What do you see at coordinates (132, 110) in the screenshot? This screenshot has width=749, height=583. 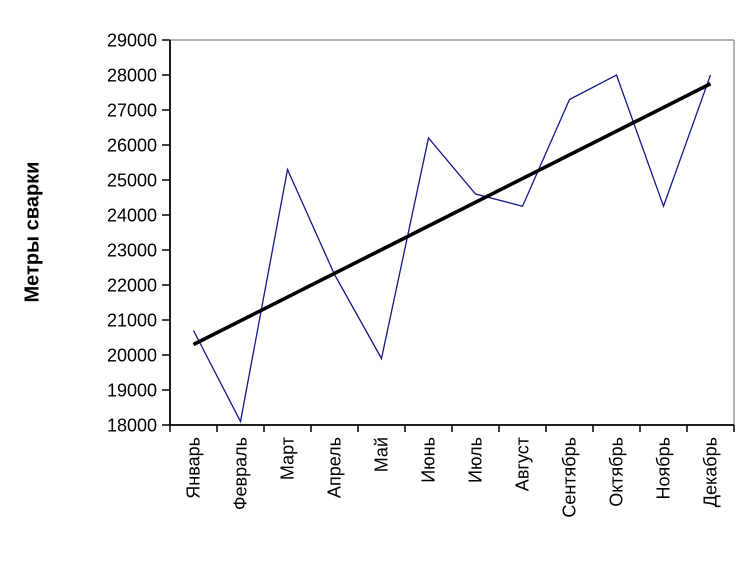 I see `y-tick-label: 27000` at bounding box center [132, 110].